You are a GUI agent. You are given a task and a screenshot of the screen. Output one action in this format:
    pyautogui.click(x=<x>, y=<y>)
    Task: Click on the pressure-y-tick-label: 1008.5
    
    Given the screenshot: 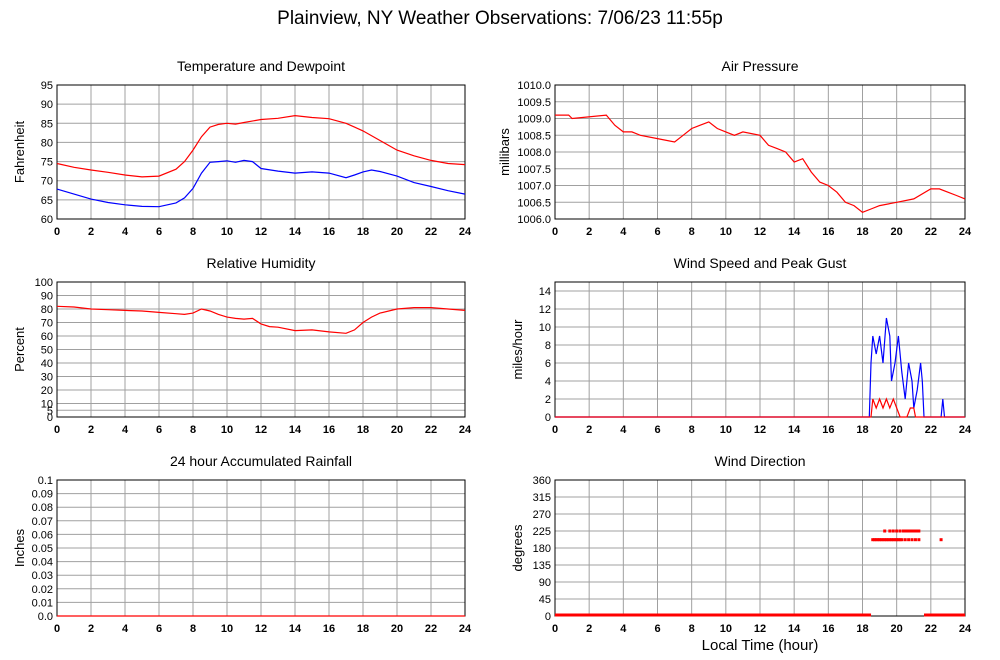 What is the action you would take?
    pyautogui.click(x=534, y=136)
    